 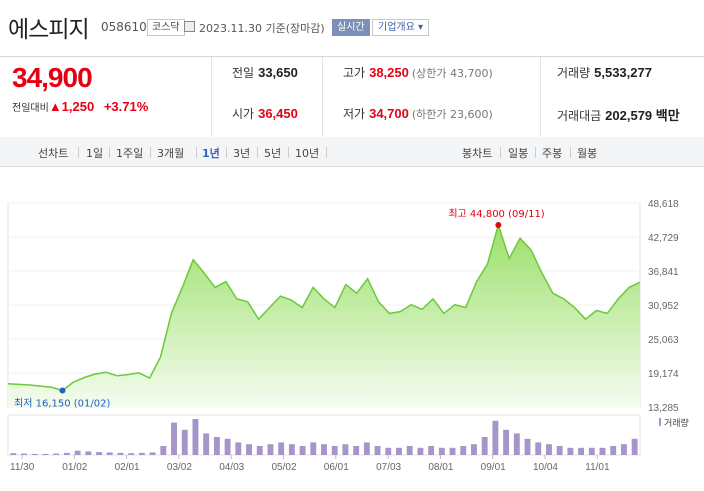 What do you see at coordinates (552, 153) in the screenshot?
I see `candle-weekly: 주봉` at bounding box center [552, 153].